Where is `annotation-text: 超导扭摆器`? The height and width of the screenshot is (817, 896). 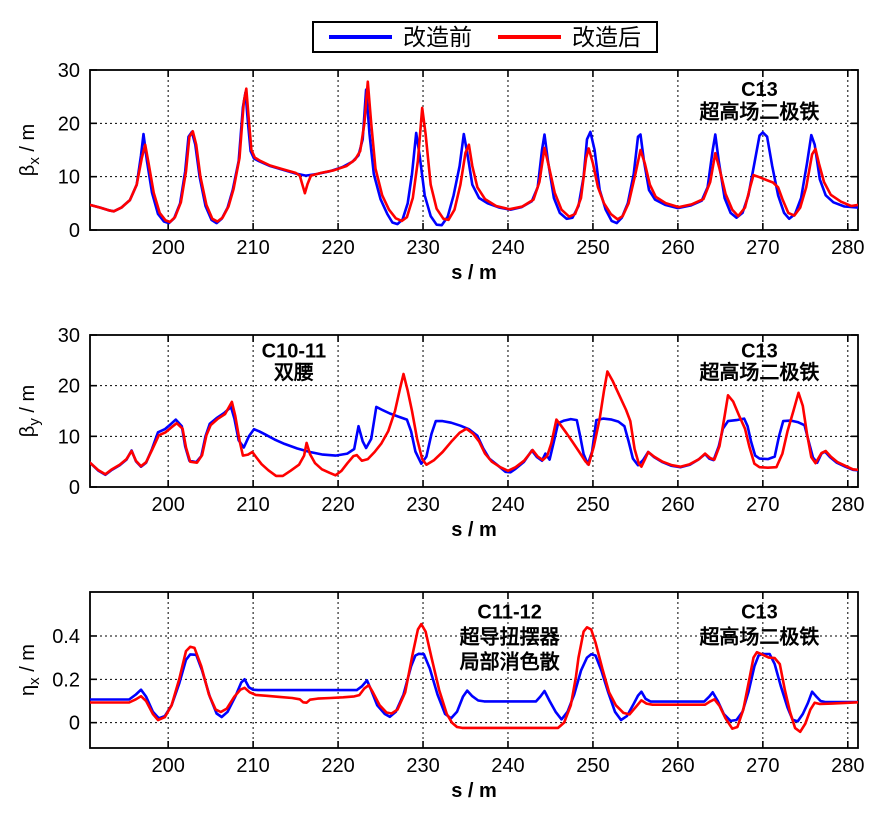 annotation-text: 超导扭摆器 is located at coordinates (510, 637).